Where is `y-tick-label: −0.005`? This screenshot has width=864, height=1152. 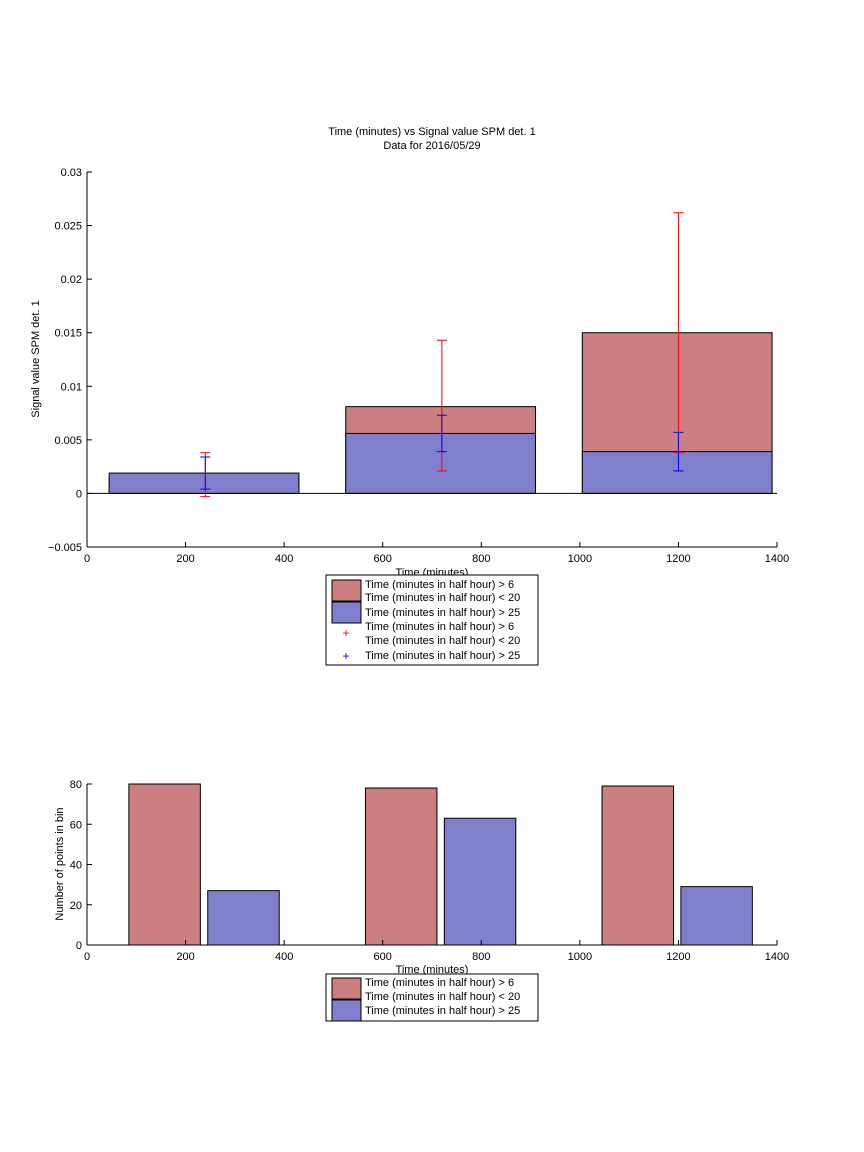 y-tick-label: −0.005 is located at coordinates (65, 548).